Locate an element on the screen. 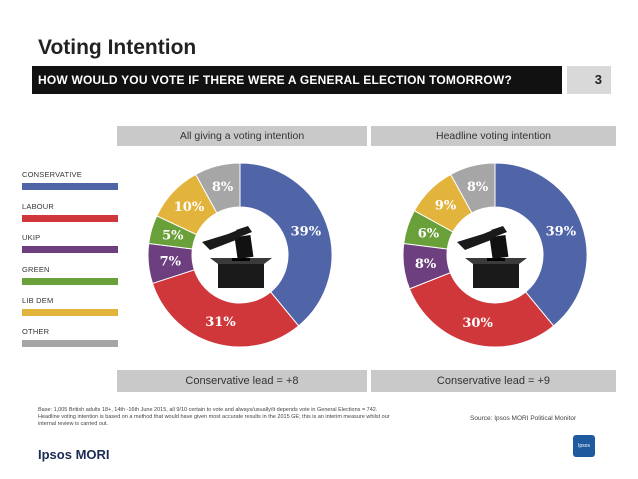  legend-item-ukip: UKIP is located at coordinates (70, 243).